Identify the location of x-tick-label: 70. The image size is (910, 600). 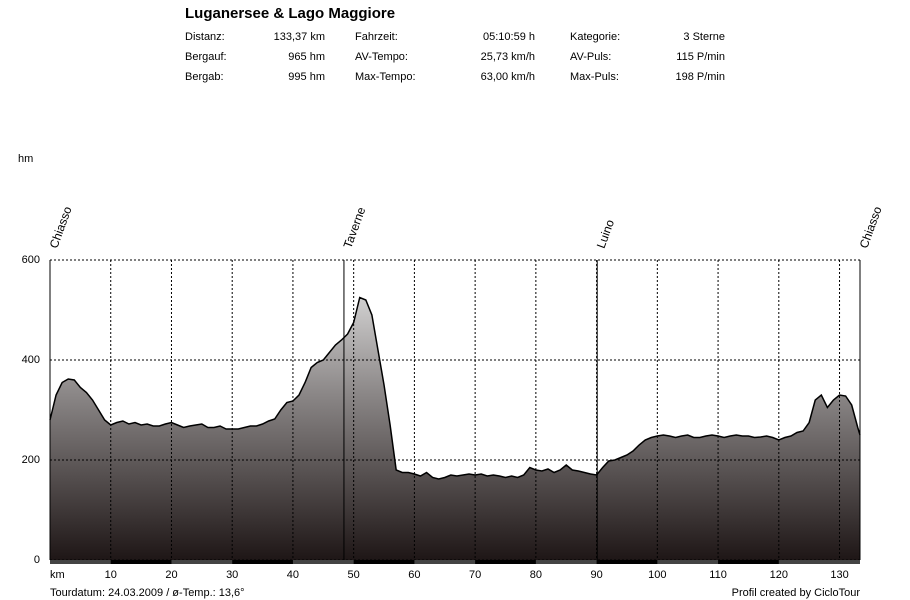
(475, 575).